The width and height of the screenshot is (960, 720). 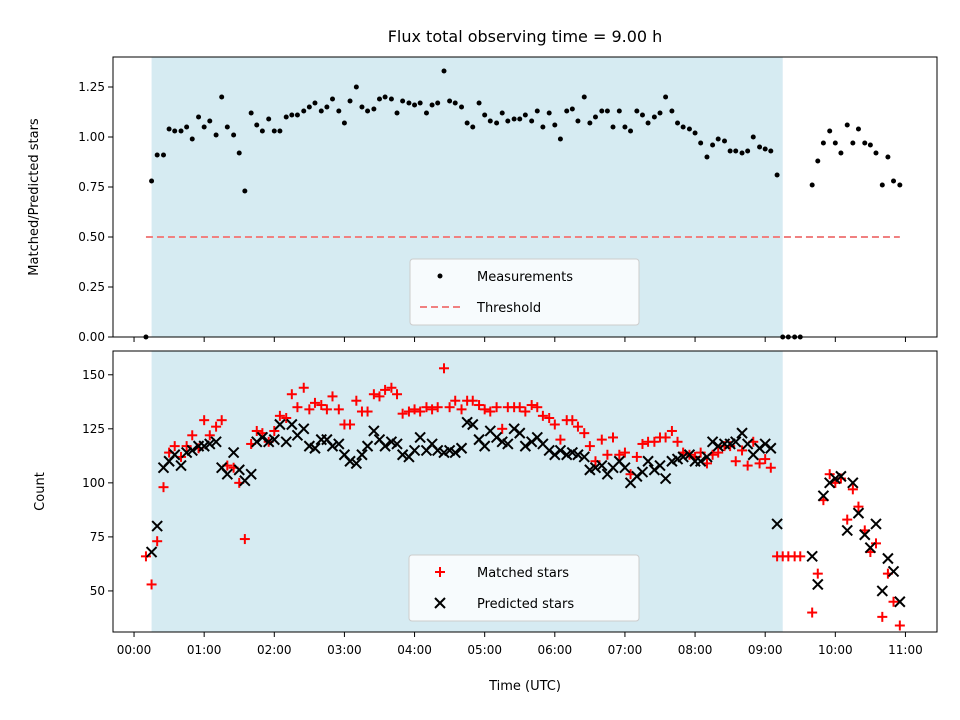 I want to click on chart-title: Flux total observing time = 9.00 h, so click(x=525, y=36).